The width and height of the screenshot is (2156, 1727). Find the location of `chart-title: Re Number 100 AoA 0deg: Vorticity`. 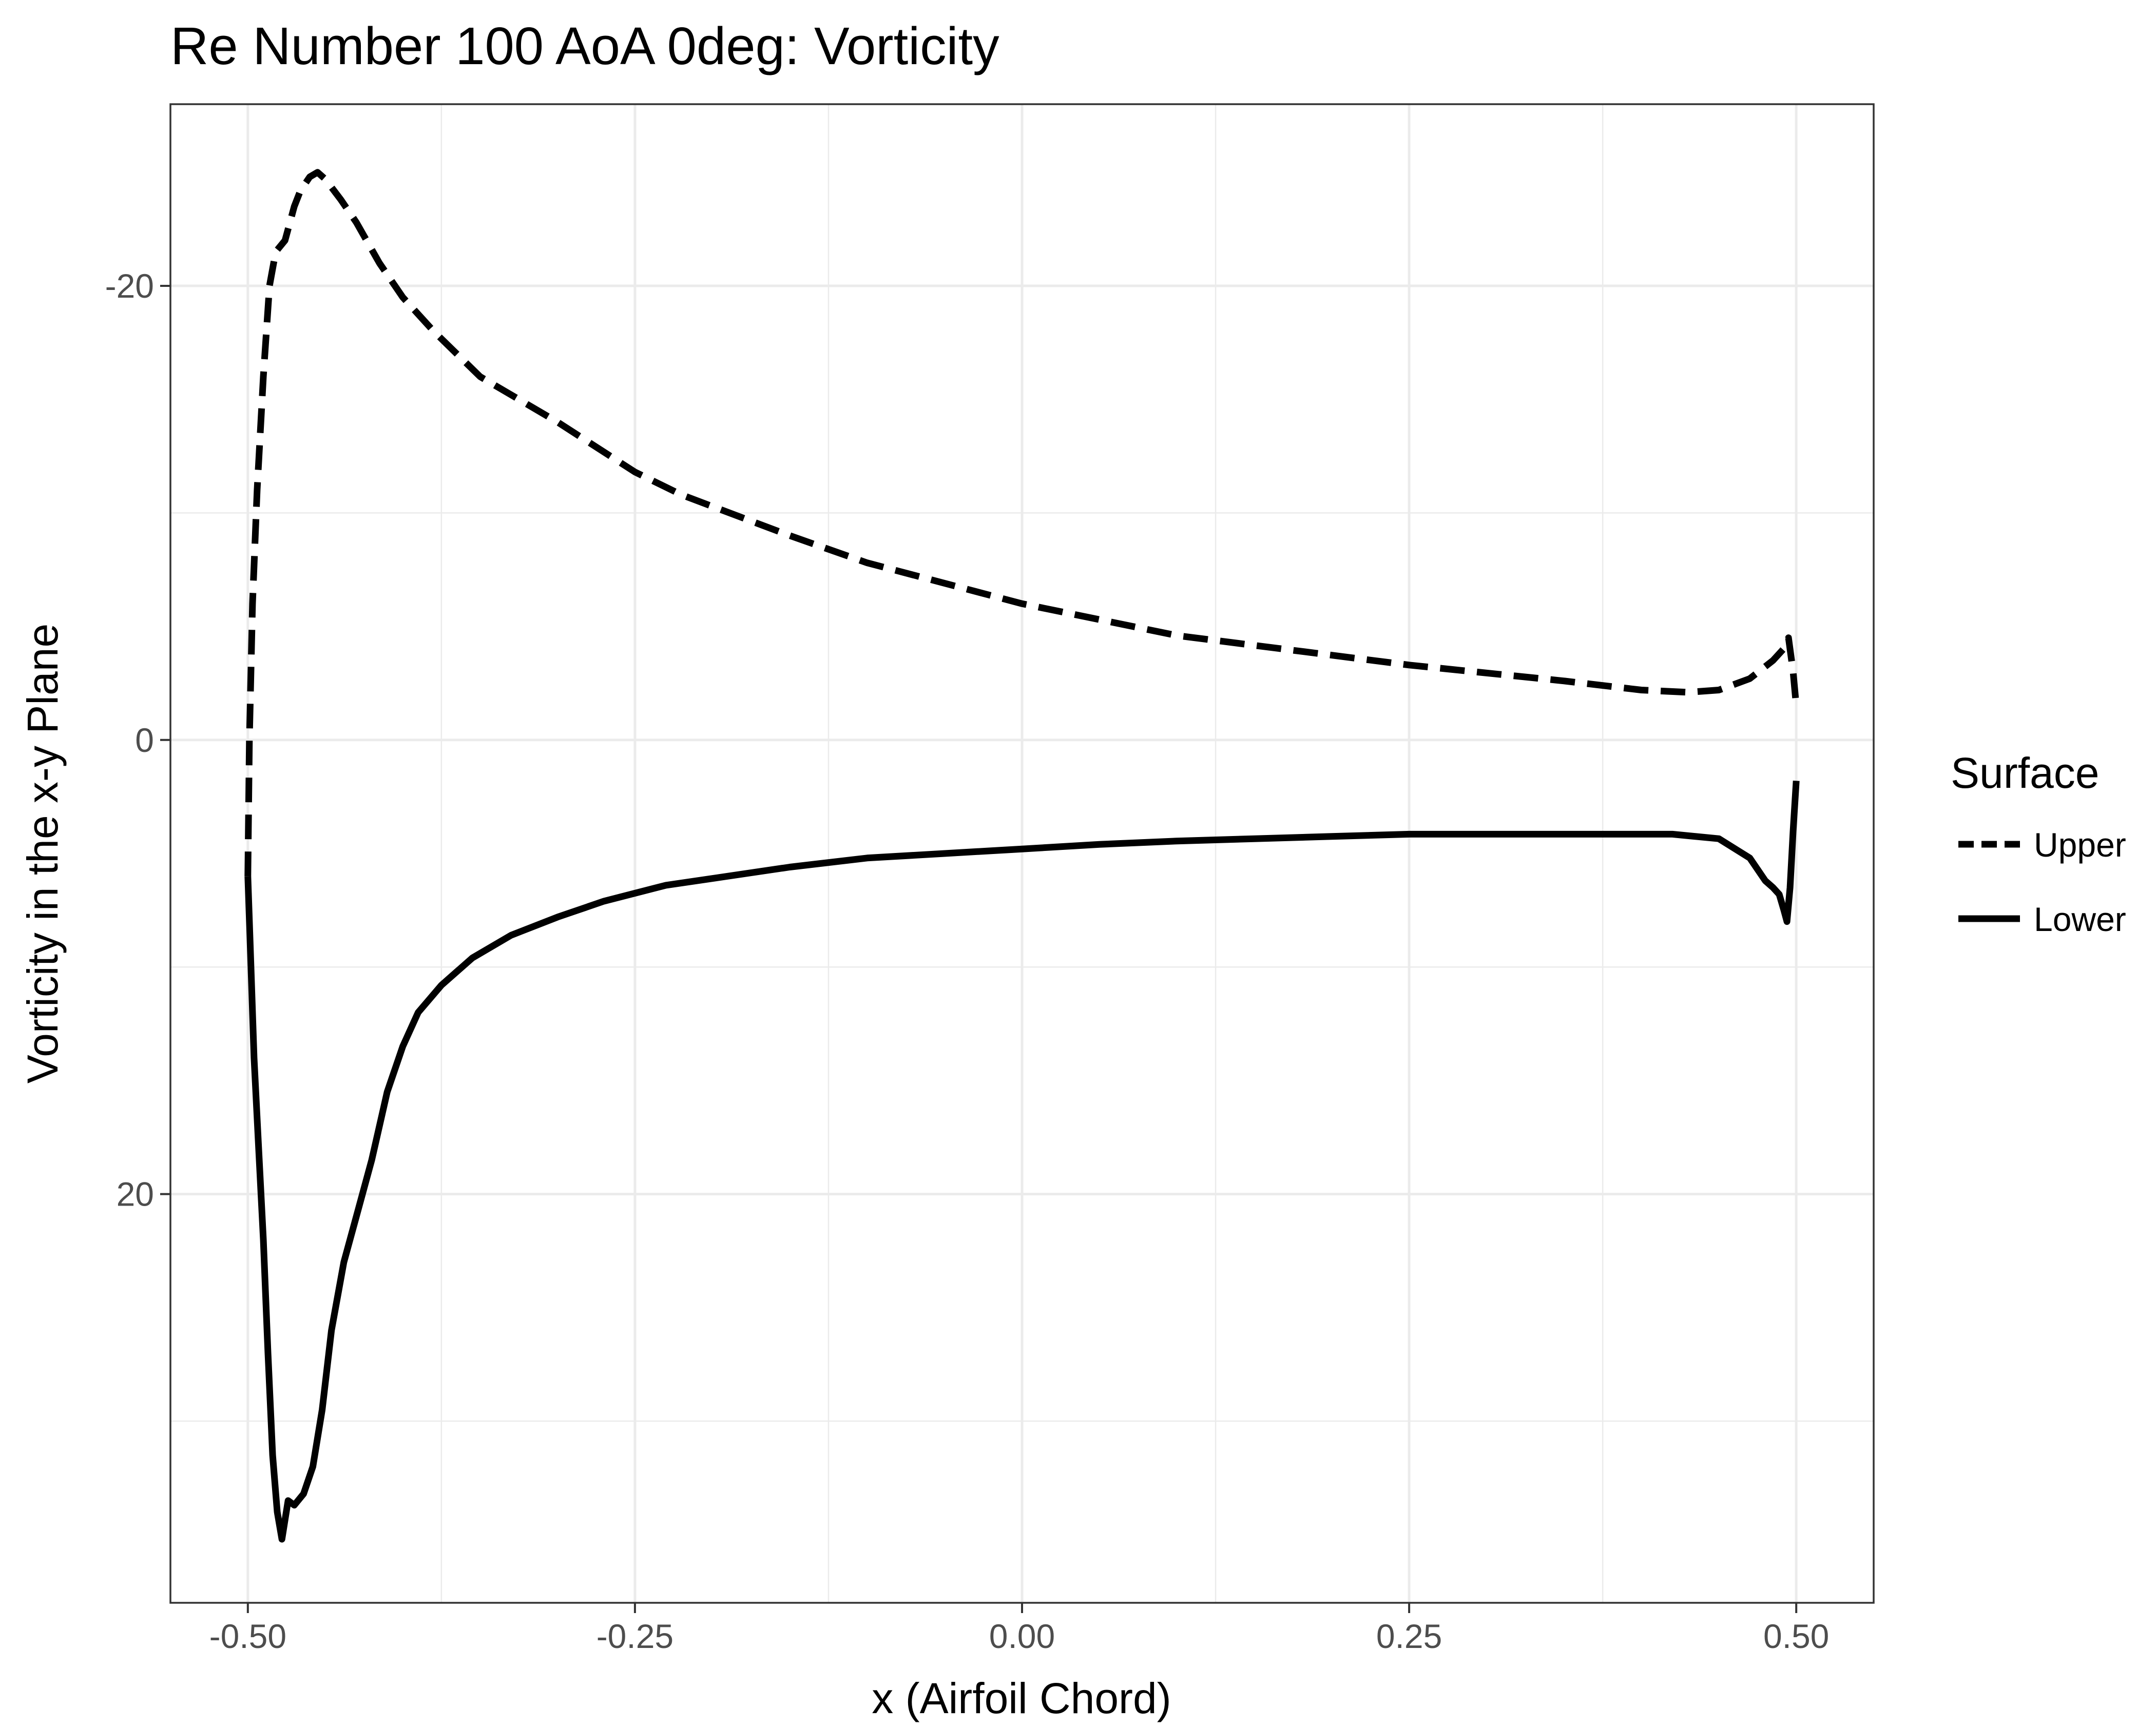

chart-title: Re Number 100 AoA 0deg: Vorticity is located at coordinates (584, 45).